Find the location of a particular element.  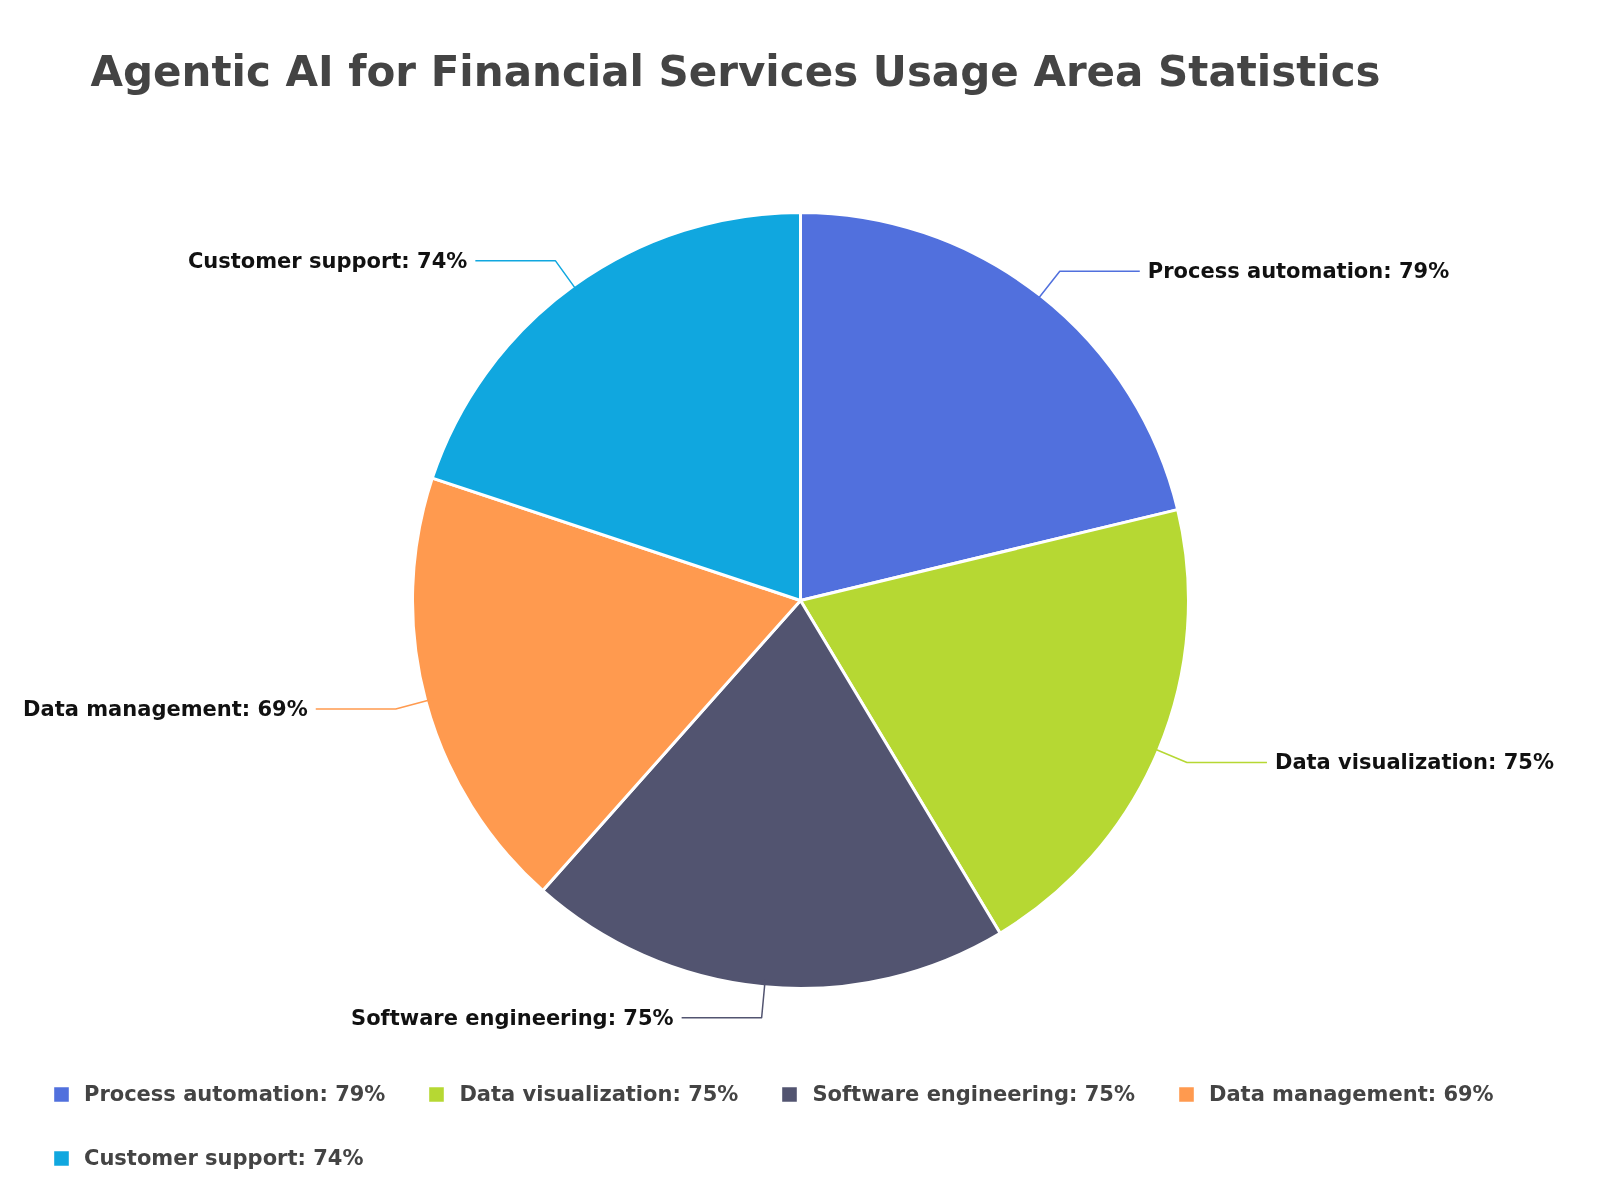

legend-label: Customer support: 74% is located at coordinates (224, 1158).